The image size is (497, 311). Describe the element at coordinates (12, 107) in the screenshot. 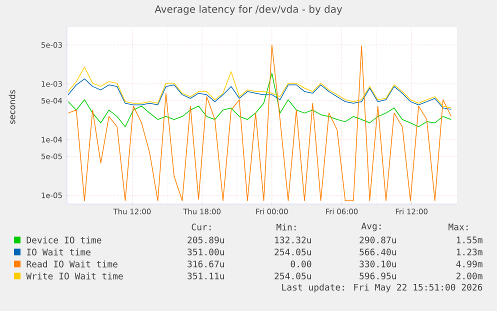

I see `y-axis-title: seconds` at that location.